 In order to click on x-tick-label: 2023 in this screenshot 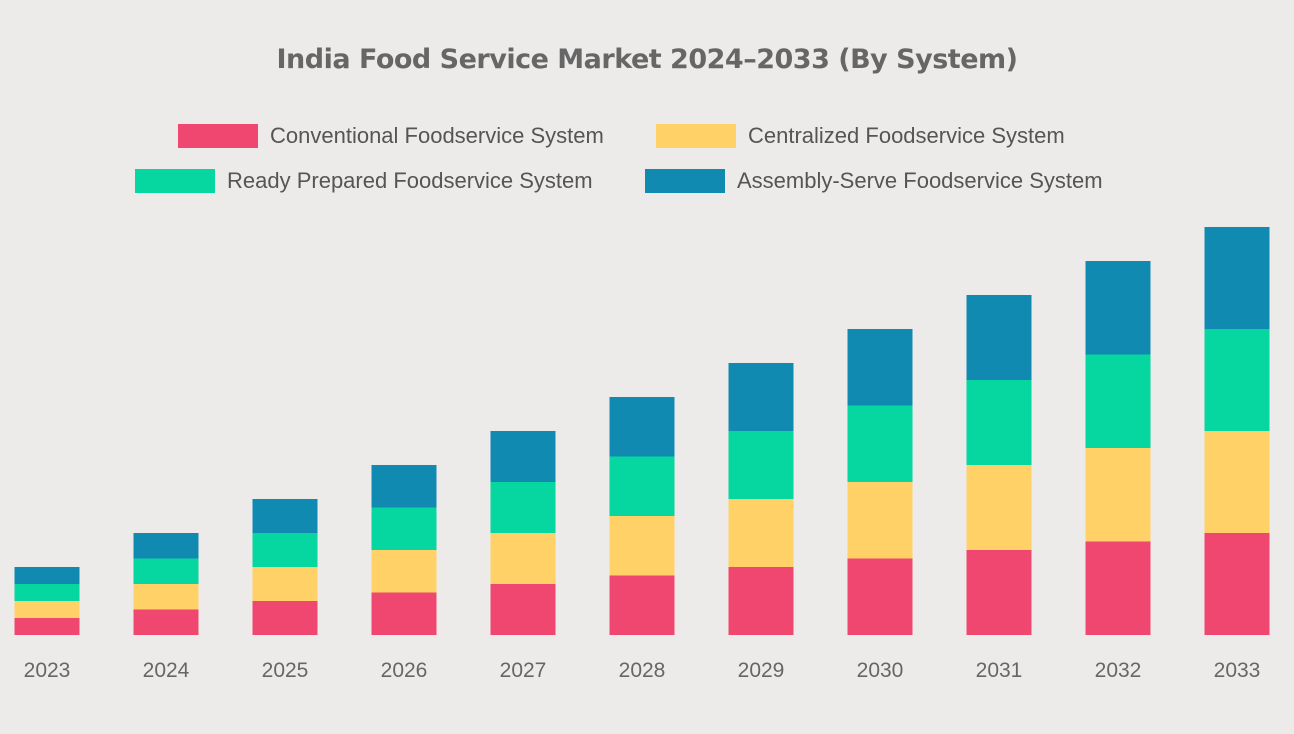, I will do `click(47, 670)`.